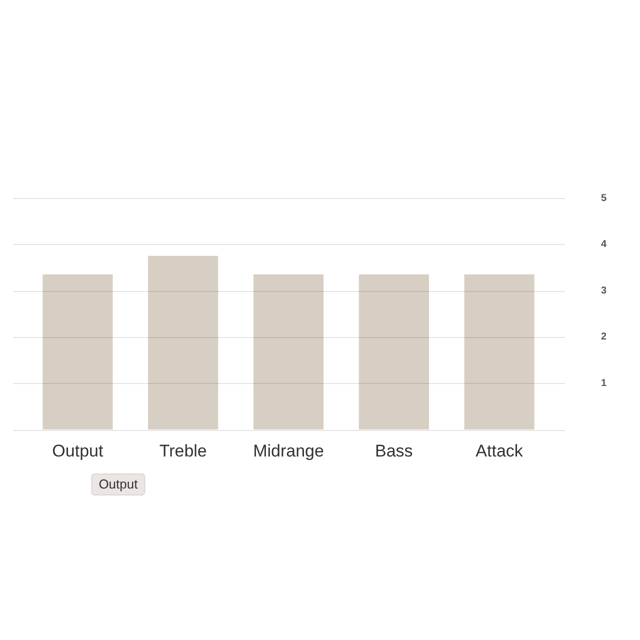 This screenshot has width=640, height=640. I want to click on x-tick-label: Attack, so click(500, 450).